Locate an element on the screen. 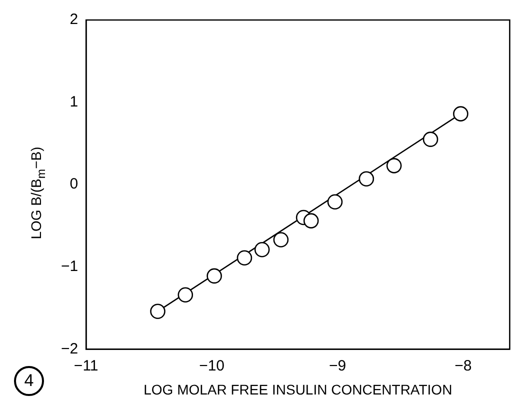 This screenshot has width=526, height=411. x-tick-label: −10 is located at coordinates (212, 365).